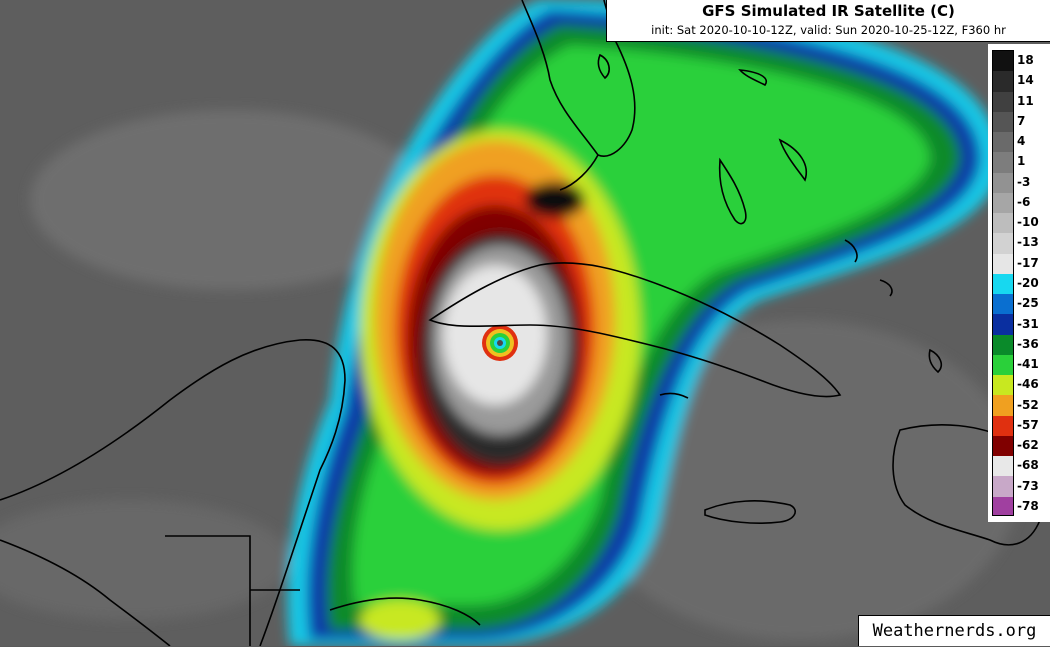  What do you see at coordinates (1021, 161) in the screenshot?
I see `colorbar-tick-label: 1` at bounding box center [1021, 161].